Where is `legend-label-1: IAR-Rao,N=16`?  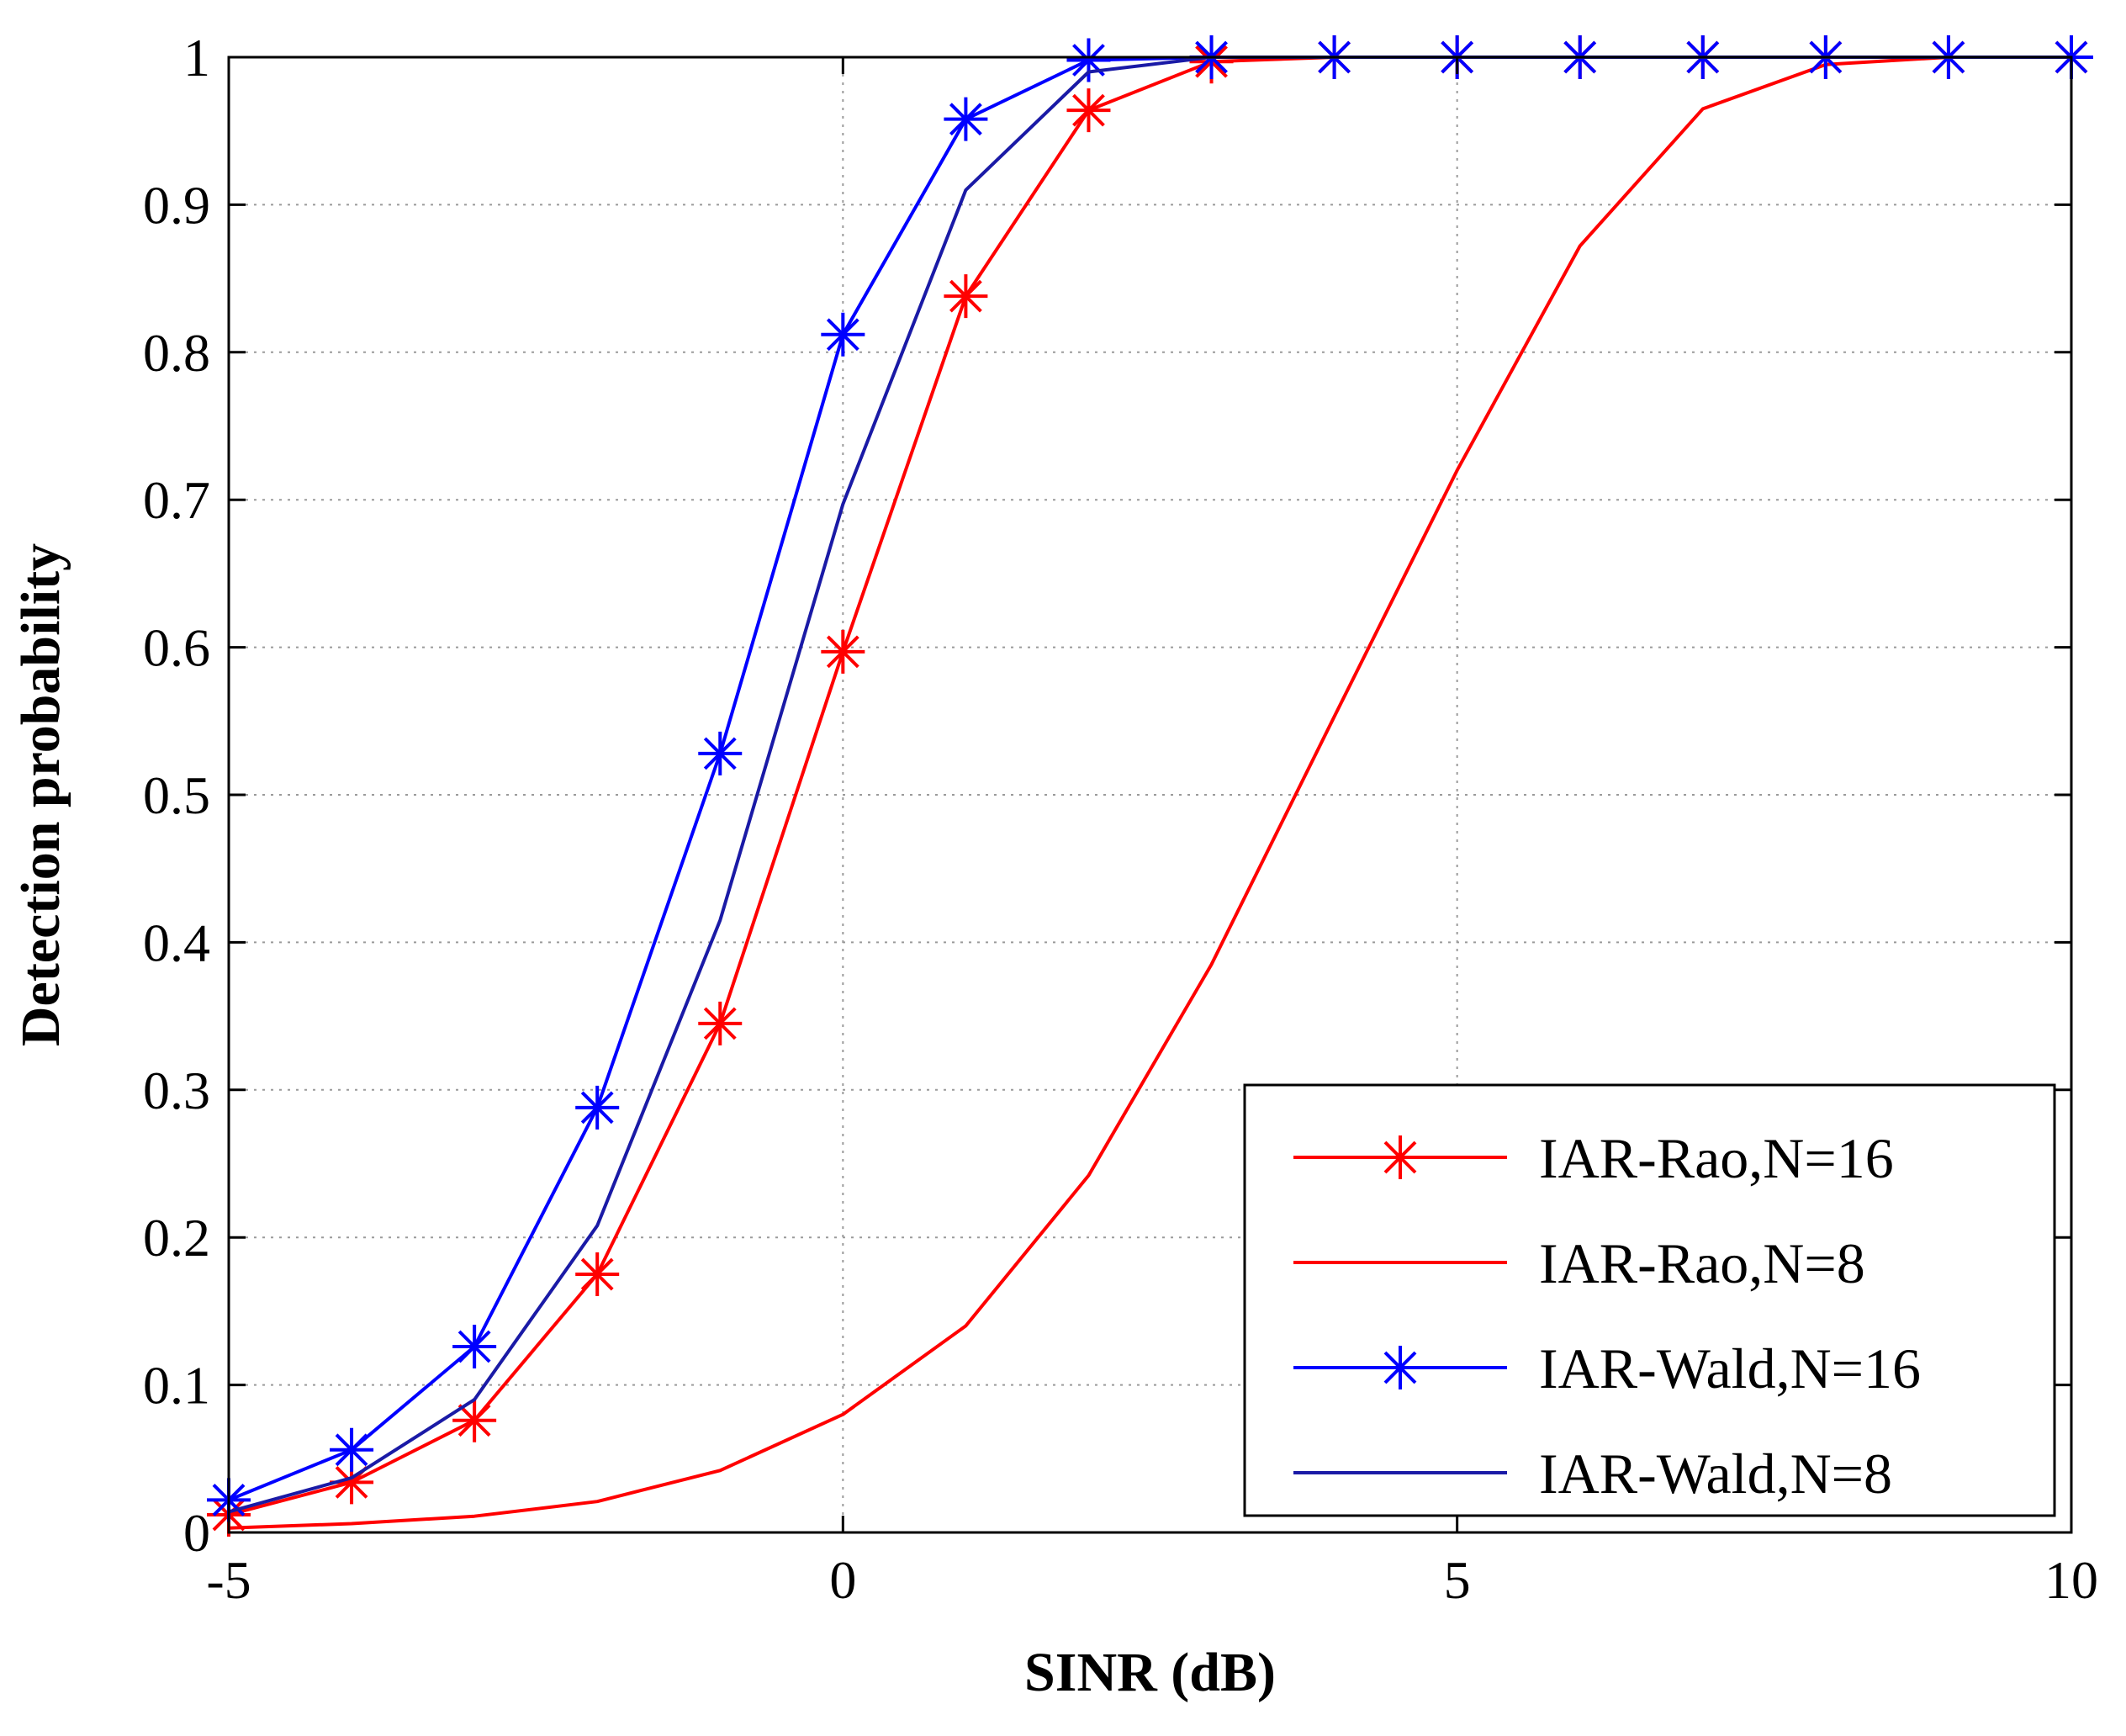 legend-label-1: IAR-Rao,N=16 is located at coordinates (1716, 1158).